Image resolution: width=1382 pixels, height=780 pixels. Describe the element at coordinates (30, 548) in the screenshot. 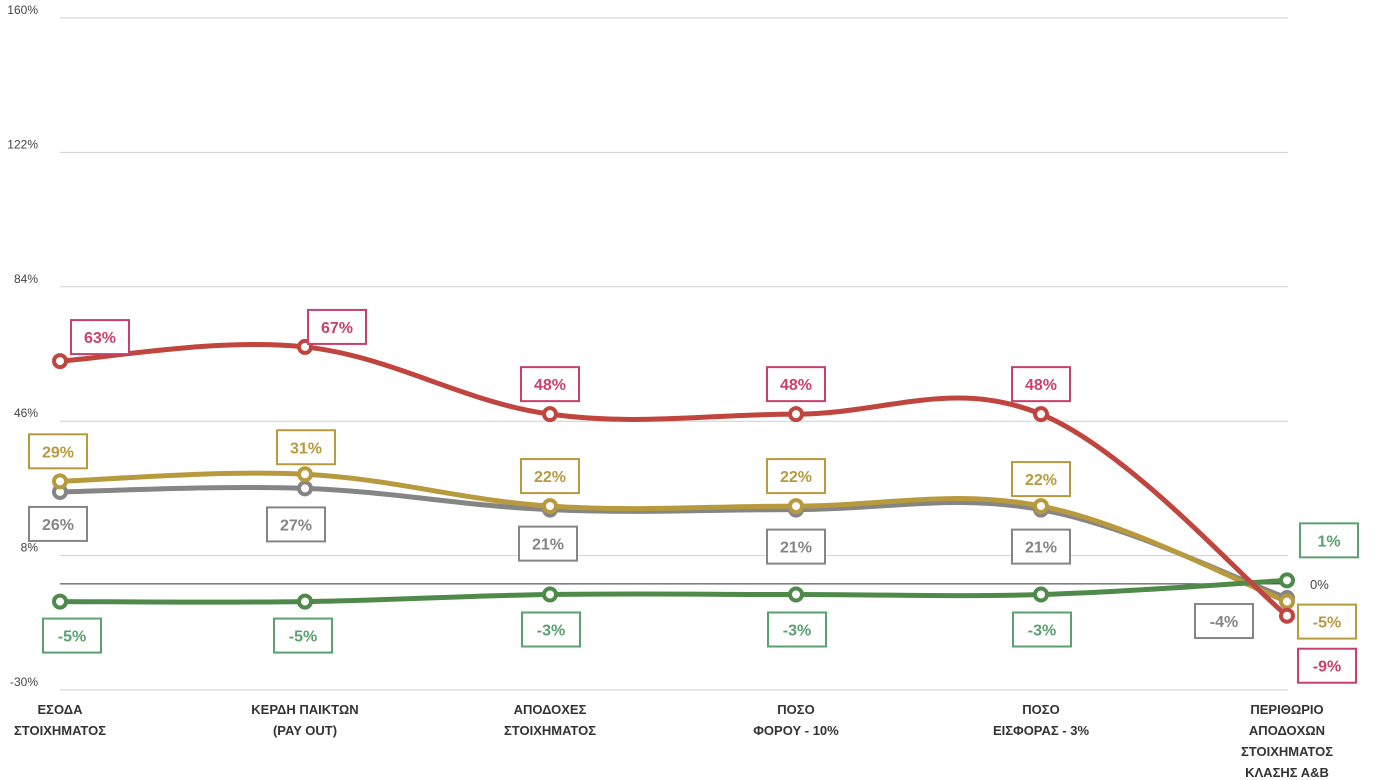

I see `y-tick-label: 8%` at that location.